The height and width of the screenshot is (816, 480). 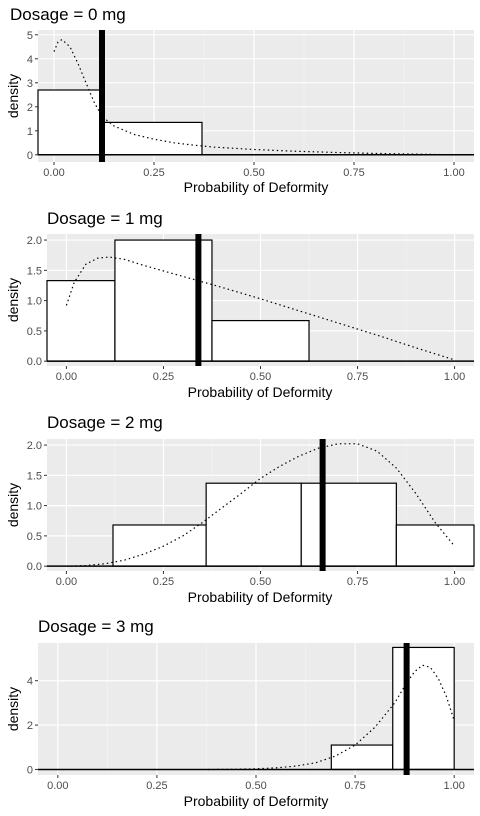 I want to click on panel-title: Dosage = 3 mg, so click(x=96, y=626).